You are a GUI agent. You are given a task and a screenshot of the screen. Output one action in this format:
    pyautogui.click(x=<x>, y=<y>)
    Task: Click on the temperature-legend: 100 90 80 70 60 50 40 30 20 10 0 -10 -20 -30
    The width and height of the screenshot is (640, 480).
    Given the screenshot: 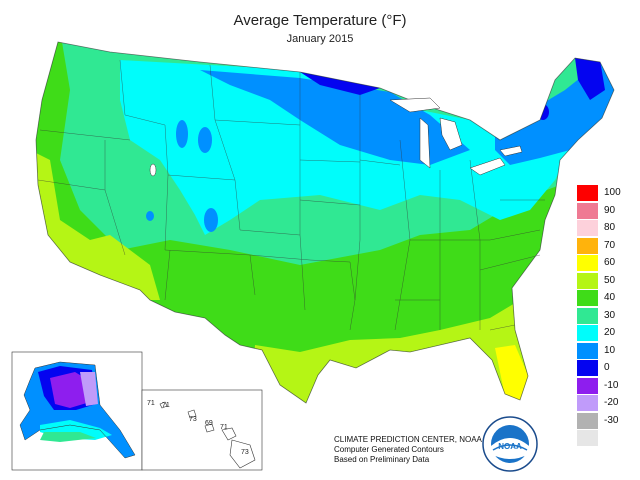 What is the action you would take?
    pyautogui.click(x=607, y=316)
    